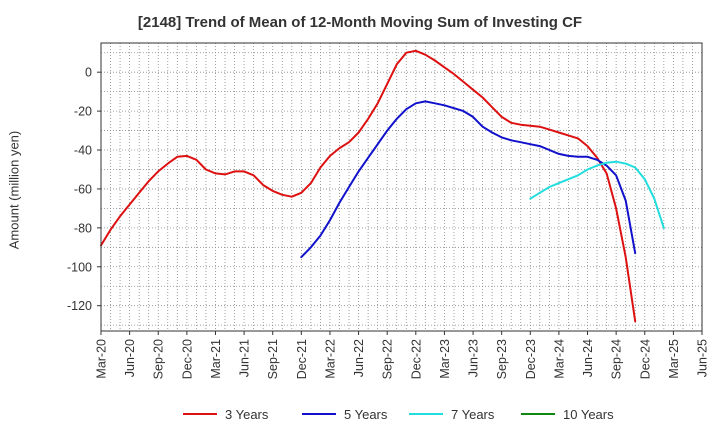 The image size is (720, 440). I want to click on x-tick-label: Dec-21, so click(302, 359).